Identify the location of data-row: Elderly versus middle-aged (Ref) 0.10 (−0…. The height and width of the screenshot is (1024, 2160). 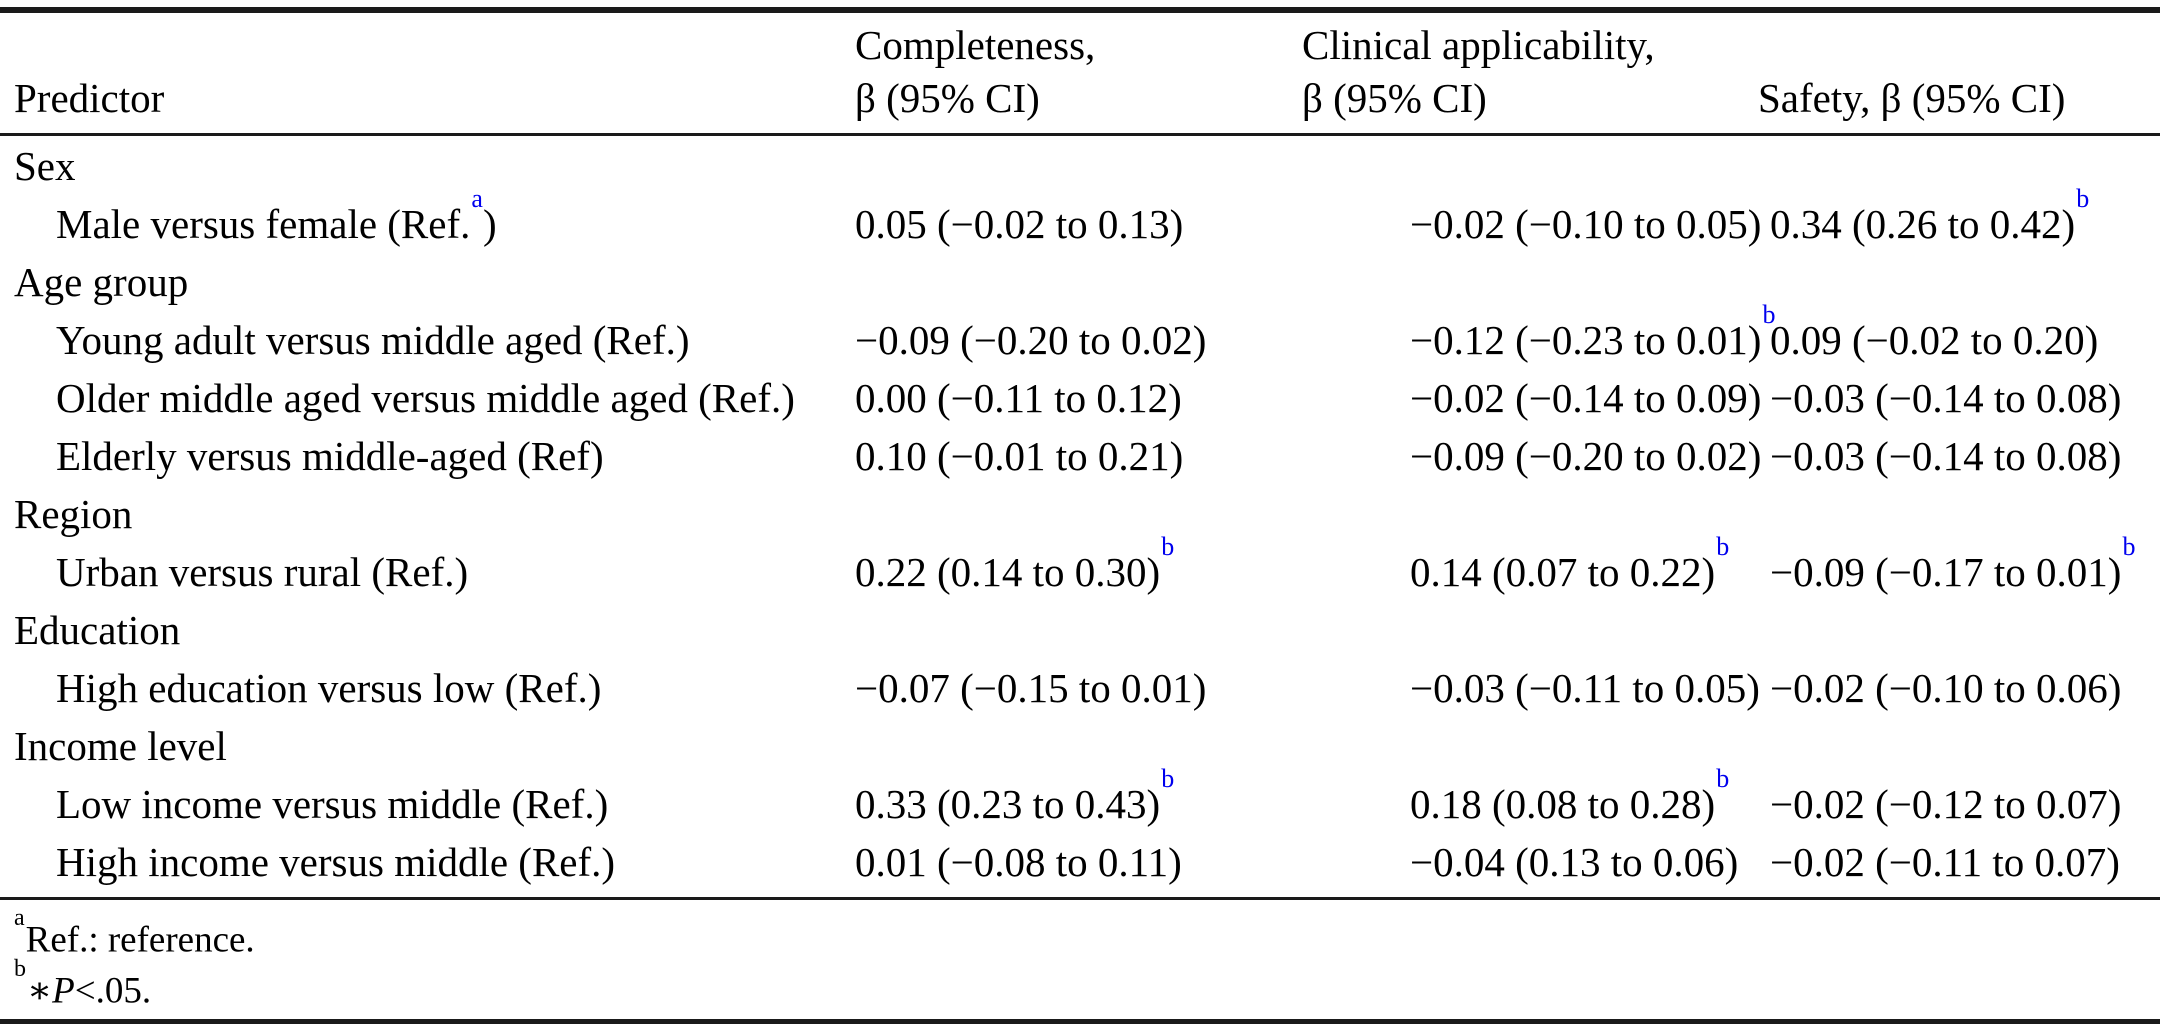
(1080, 456).